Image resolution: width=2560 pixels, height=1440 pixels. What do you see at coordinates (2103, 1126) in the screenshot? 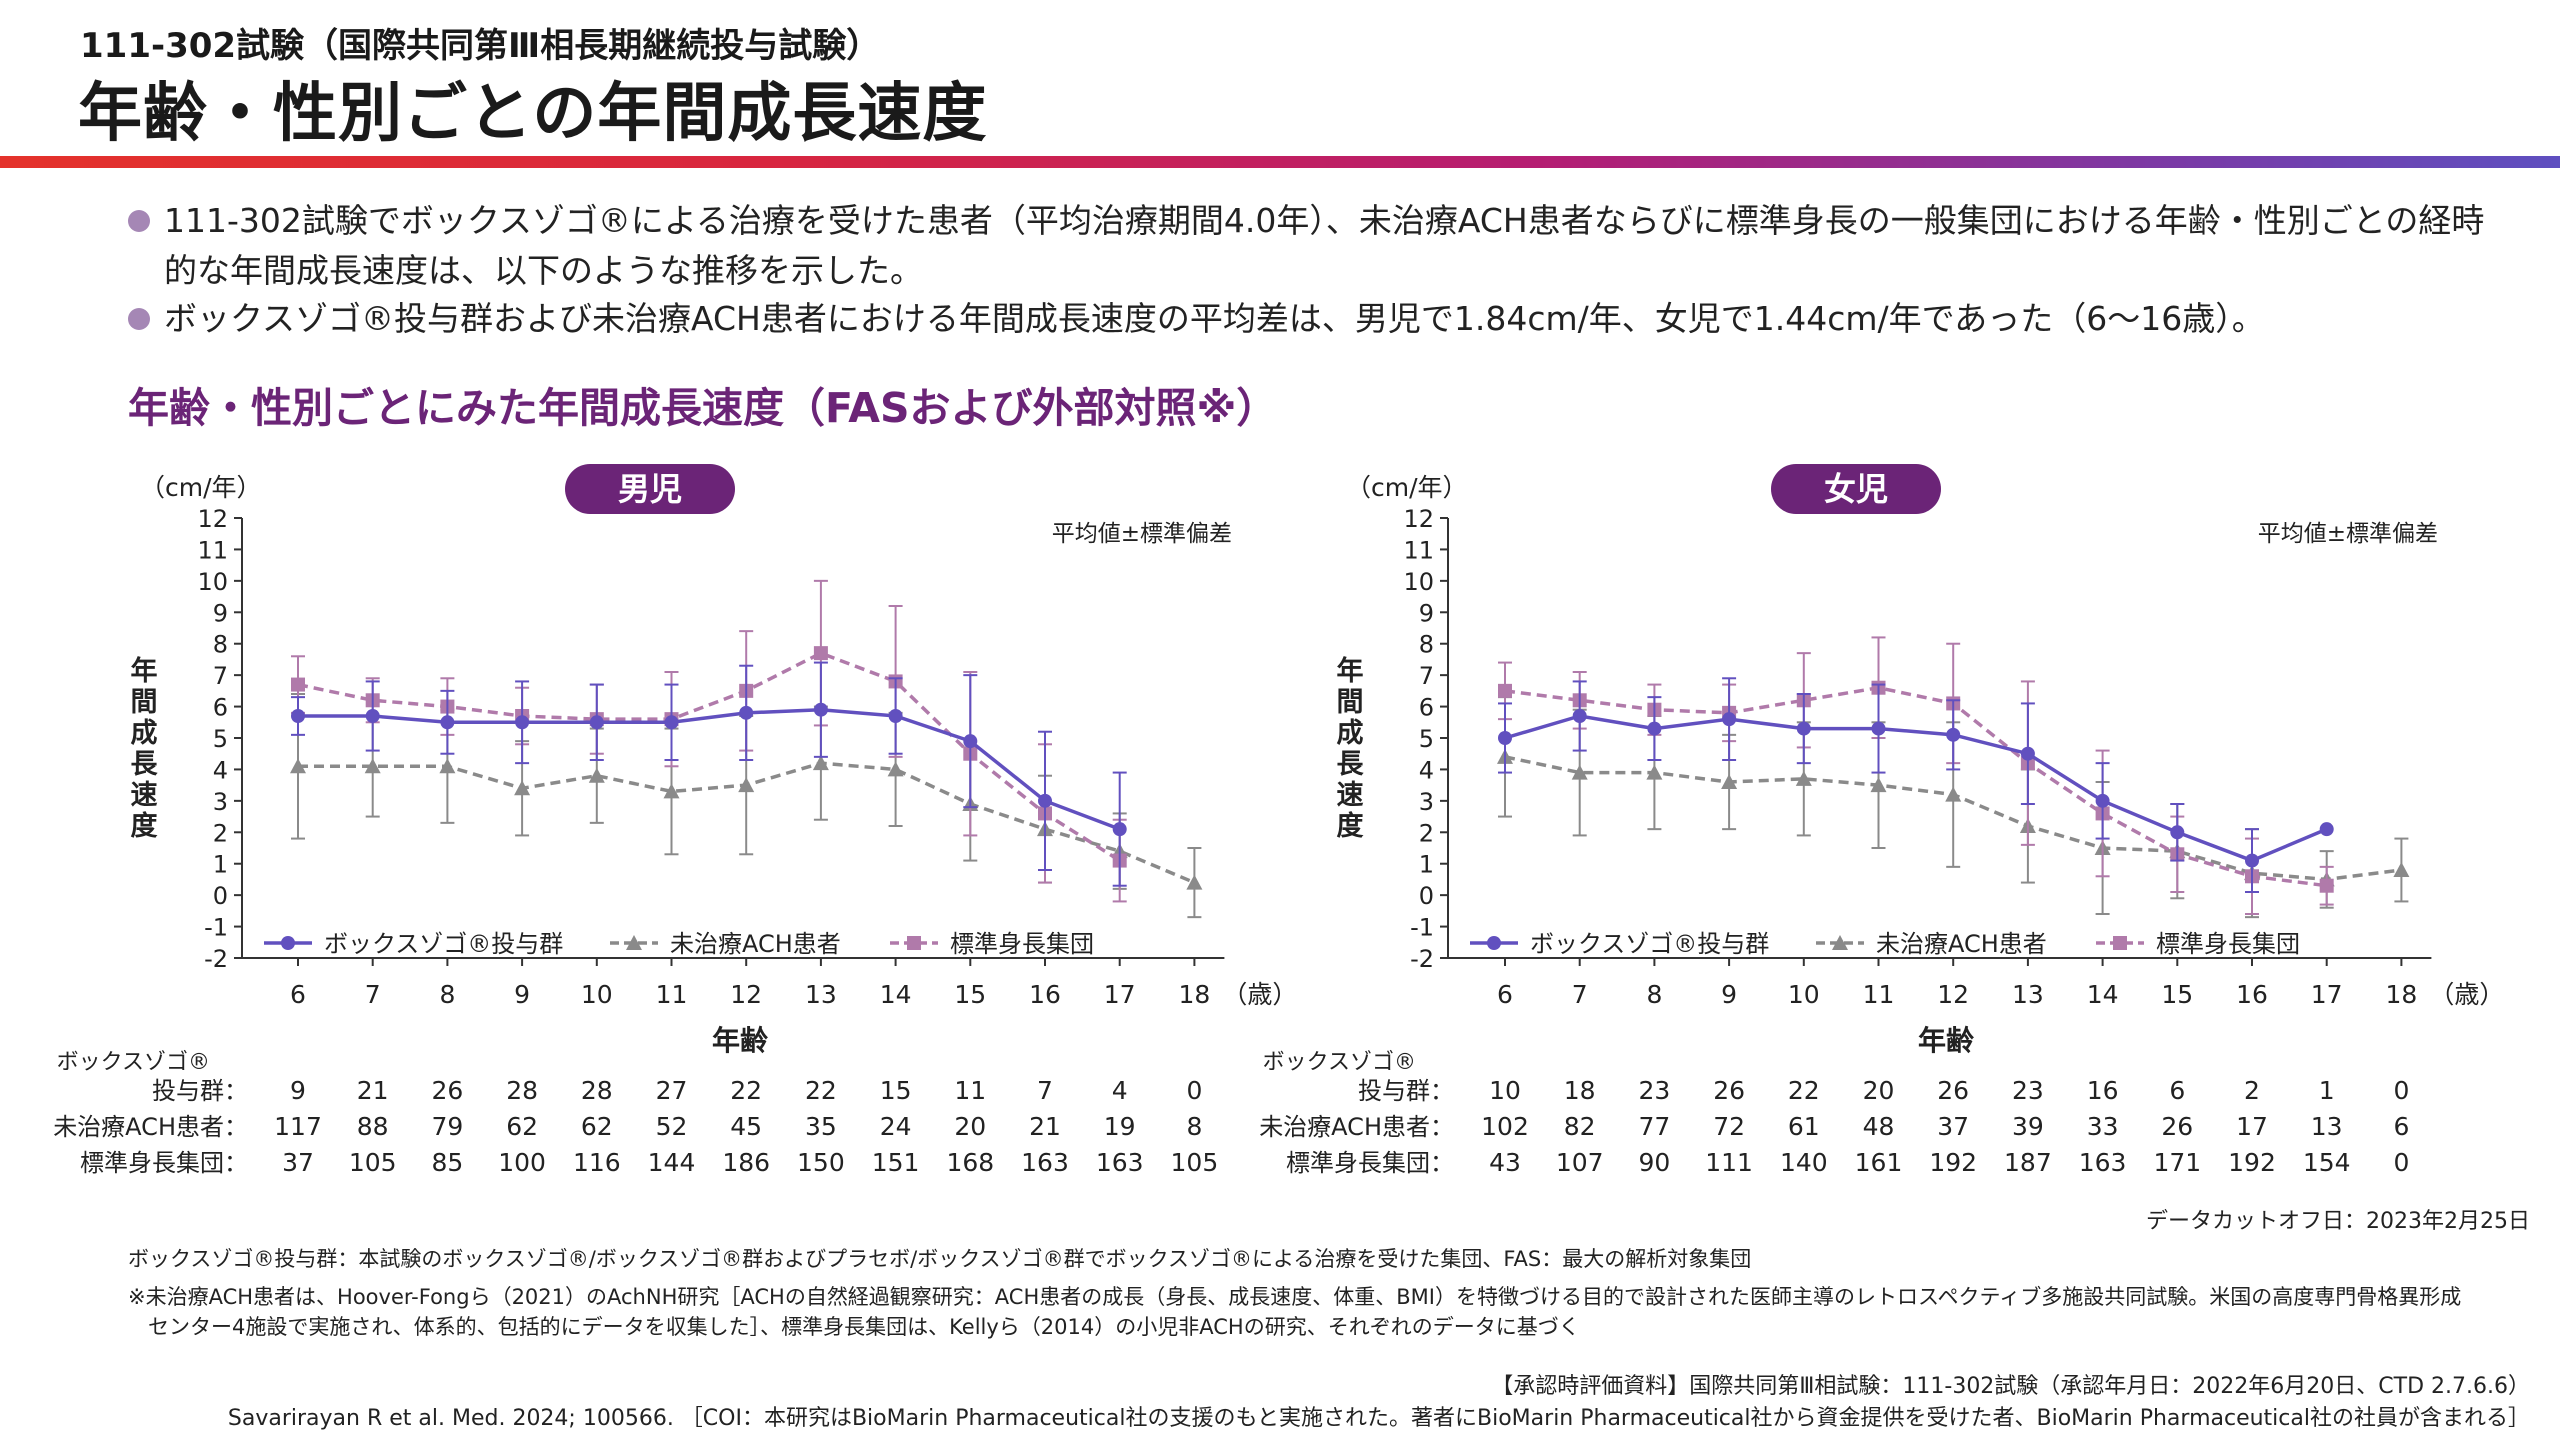
I see `n-table-cell: 33` at bounding box center [2103, 1126].